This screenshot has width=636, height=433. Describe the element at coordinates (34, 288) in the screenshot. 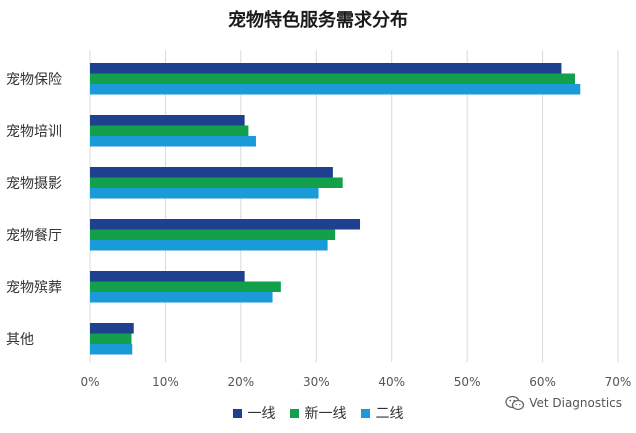

I see `category-label: 宠物殡葬` at that location.